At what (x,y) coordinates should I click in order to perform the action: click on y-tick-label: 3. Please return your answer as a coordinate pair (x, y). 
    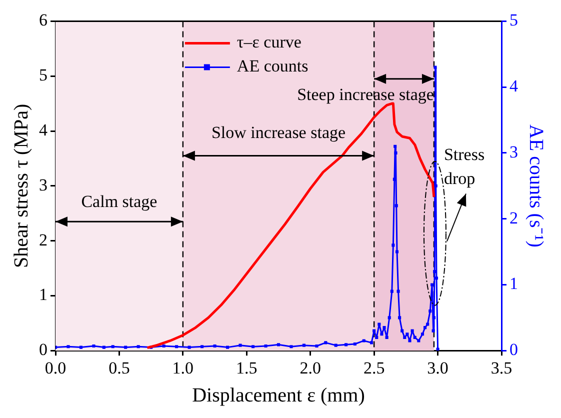
    Looking at the image, I should click on (43, 184).